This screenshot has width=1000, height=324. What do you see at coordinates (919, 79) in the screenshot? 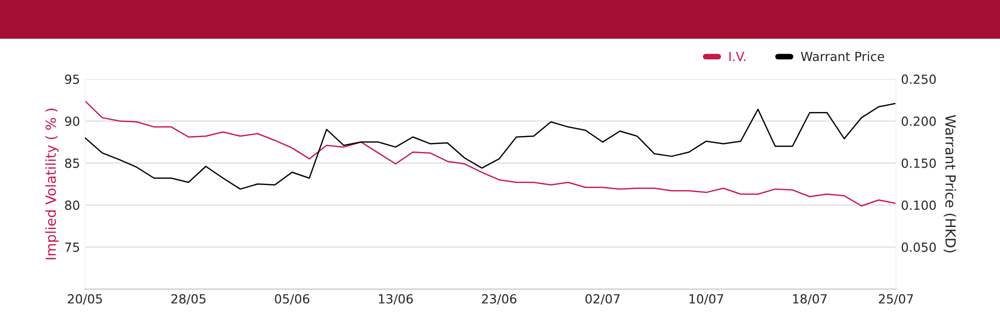
I see `y2-tick-label: 0.250` at bounding box center [919, 79].